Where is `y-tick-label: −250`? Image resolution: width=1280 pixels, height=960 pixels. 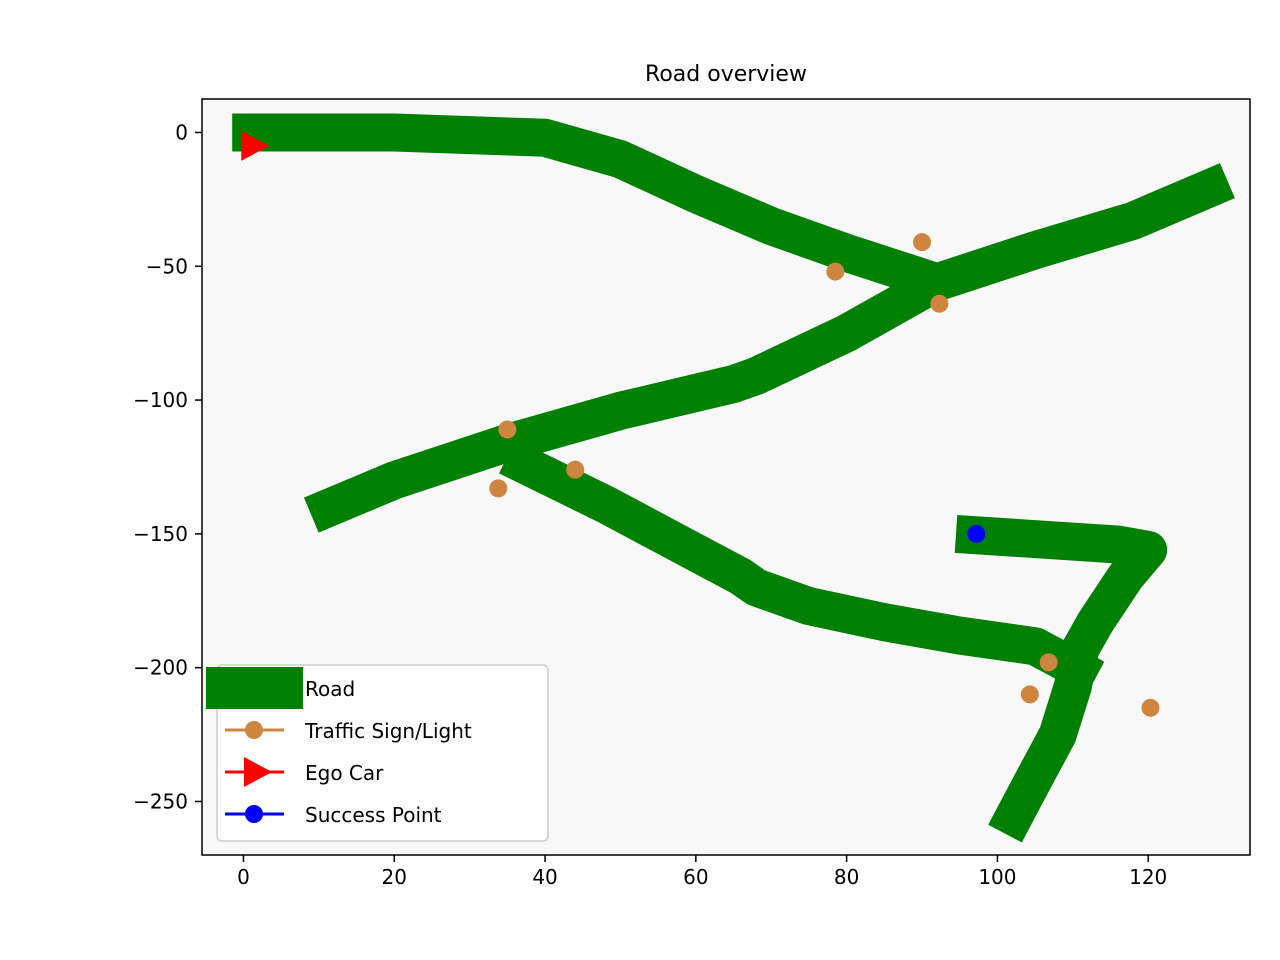
y-tick-label: −250 is located at coordinates (160, 801).